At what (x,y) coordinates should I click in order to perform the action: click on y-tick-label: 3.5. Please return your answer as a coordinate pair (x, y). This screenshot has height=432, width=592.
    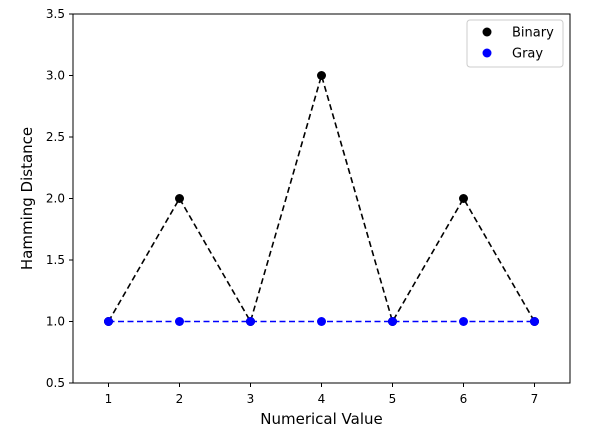
    Looking at the image, I should click on (55, 14).